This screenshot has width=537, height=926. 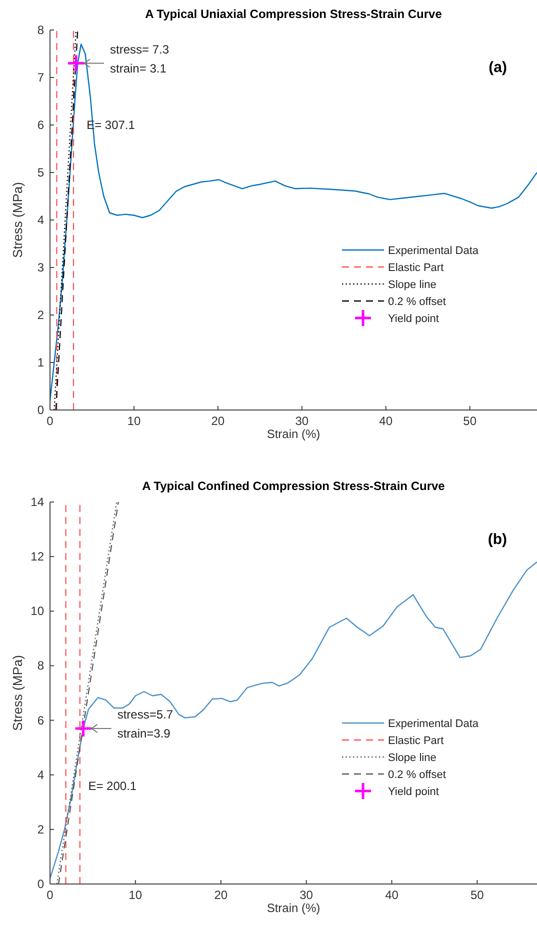 I want to click on y-tick-label: 7, so click(x=40, y=77).